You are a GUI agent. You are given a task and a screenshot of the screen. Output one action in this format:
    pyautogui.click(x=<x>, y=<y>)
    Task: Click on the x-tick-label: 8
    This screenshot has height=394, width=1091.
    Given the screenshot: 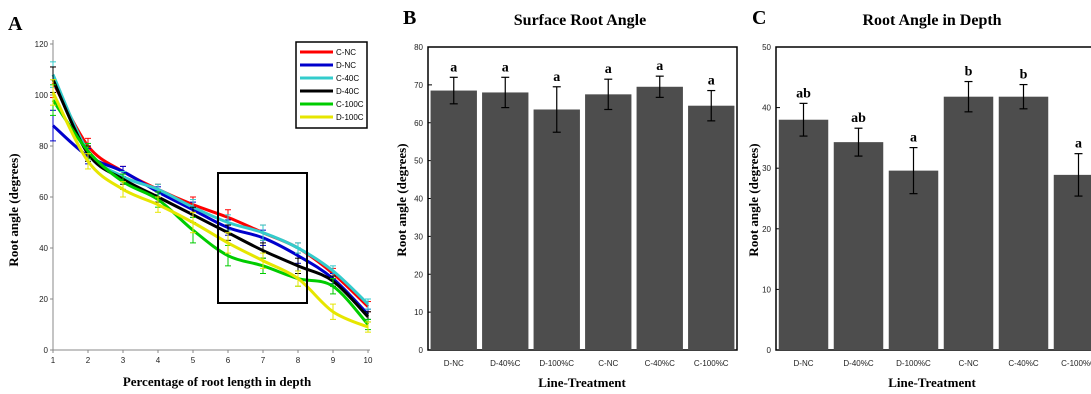 What is the action you would take?
    pyautogui.click(x=298, y=360)
    